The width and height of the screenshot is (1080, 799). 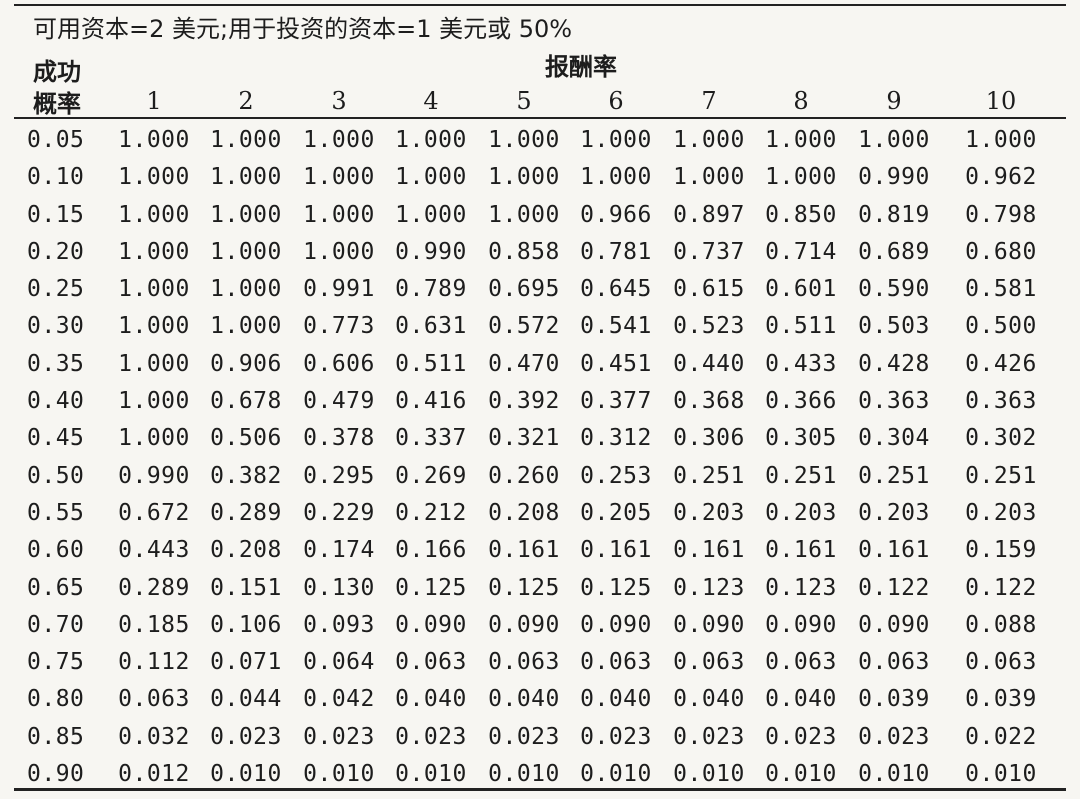 What do you see at coordinates (339, 624) in the screenshot?
I see `value-cell: 0.093` at bounding box center [339, 624].